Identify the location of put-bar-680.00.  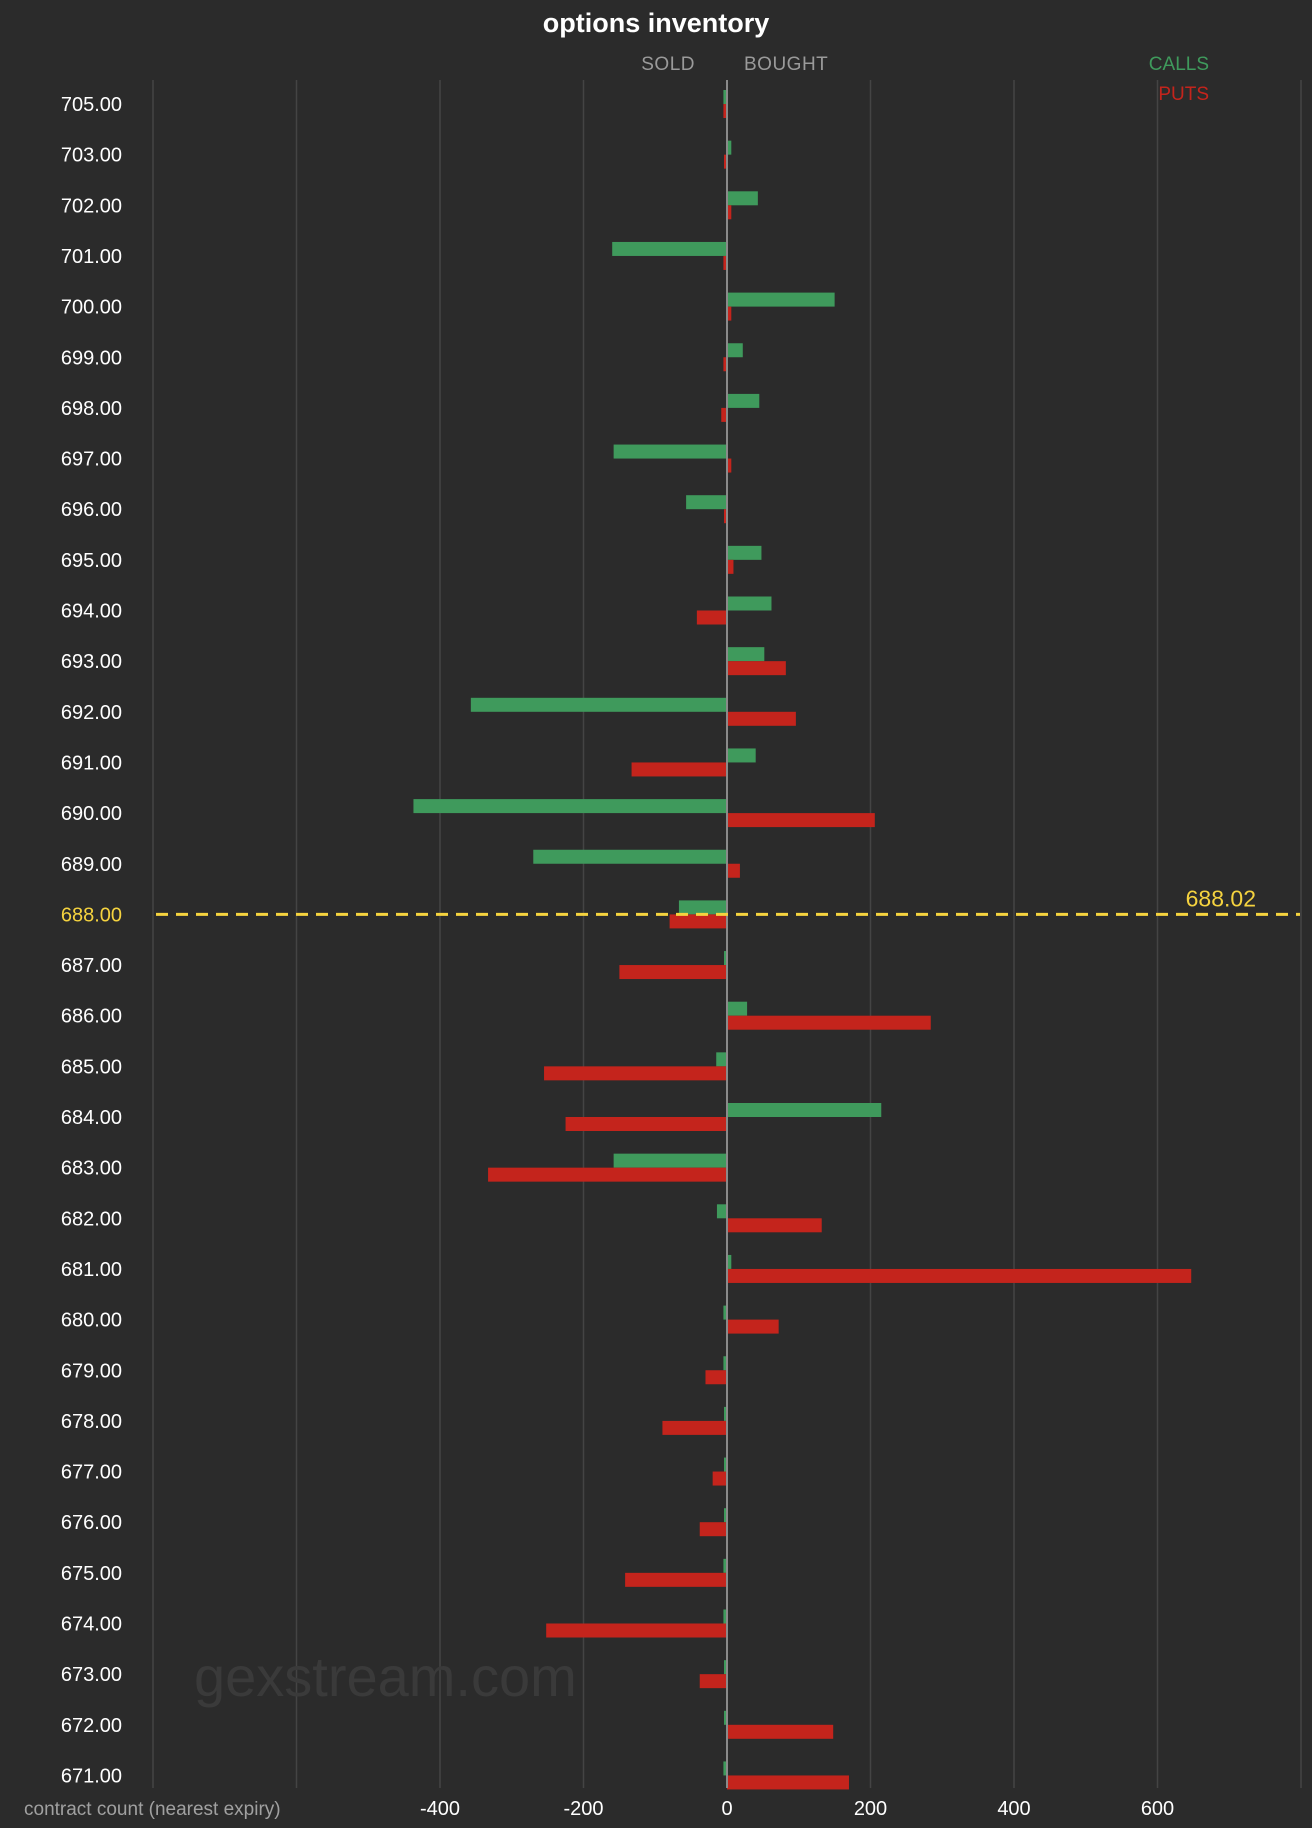
(753, 1326).